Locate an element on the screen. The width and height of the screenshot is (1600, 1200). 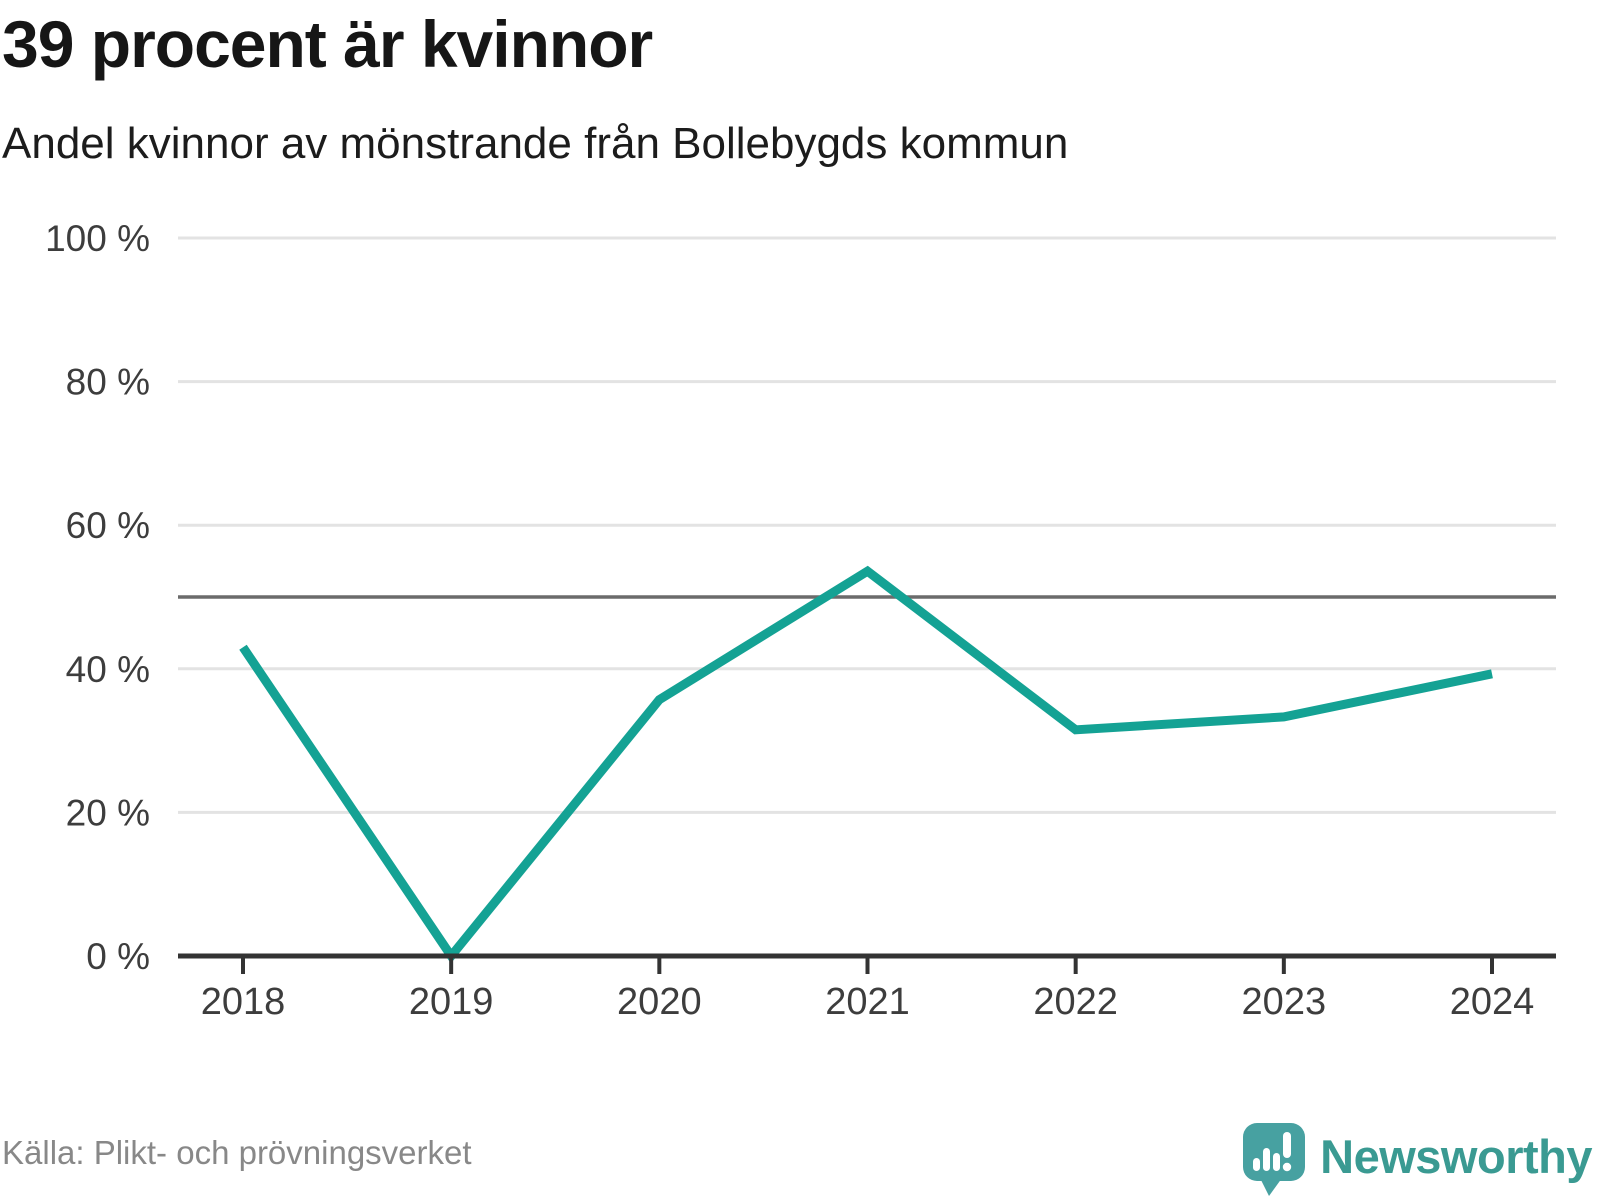
x-tick-label: 2019 is located at coordinates (451, 1002).